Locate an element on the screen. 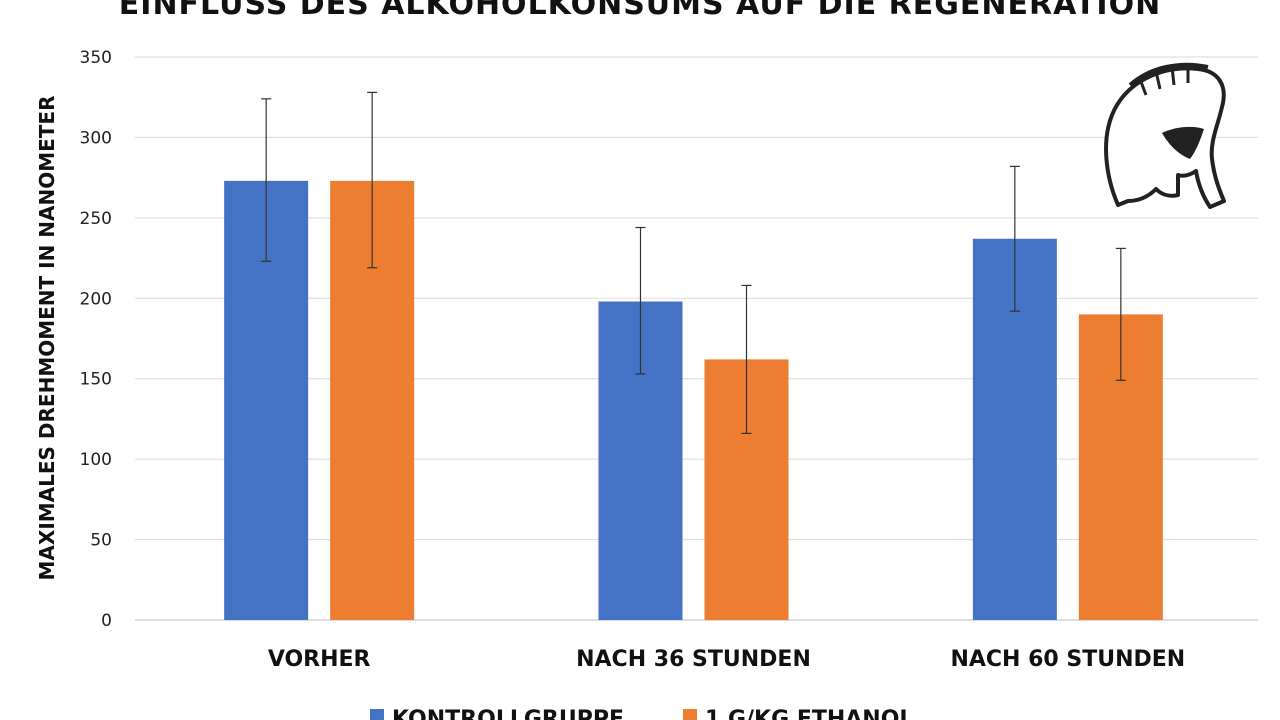  x-category-label: NACH 60 STUNDEN is located at coordinates (1067, 659).